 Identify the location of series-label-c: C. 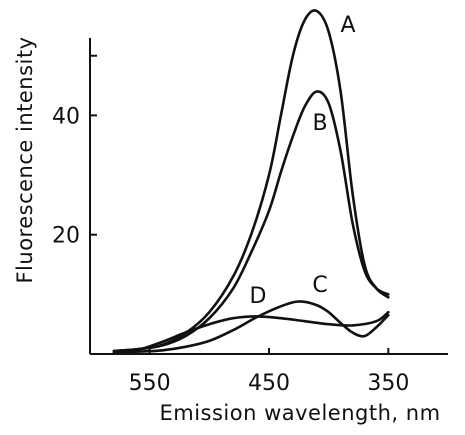
(319, 285).